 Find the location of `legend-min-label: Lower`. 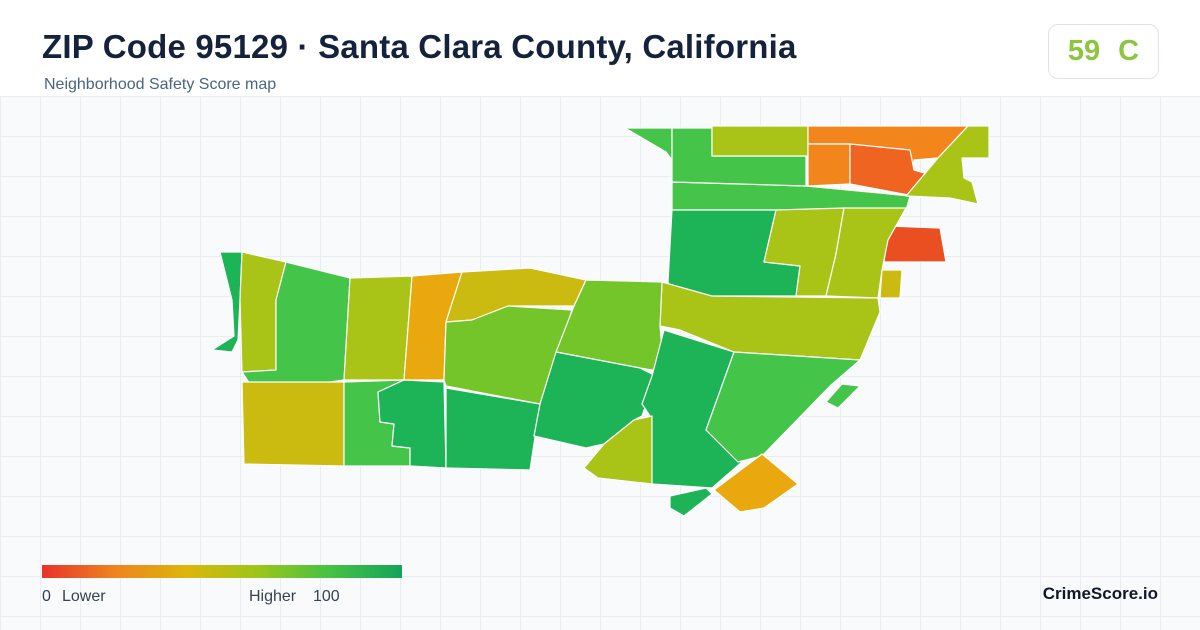

legend-min-label: Lower is located at coordinates (84, 596).